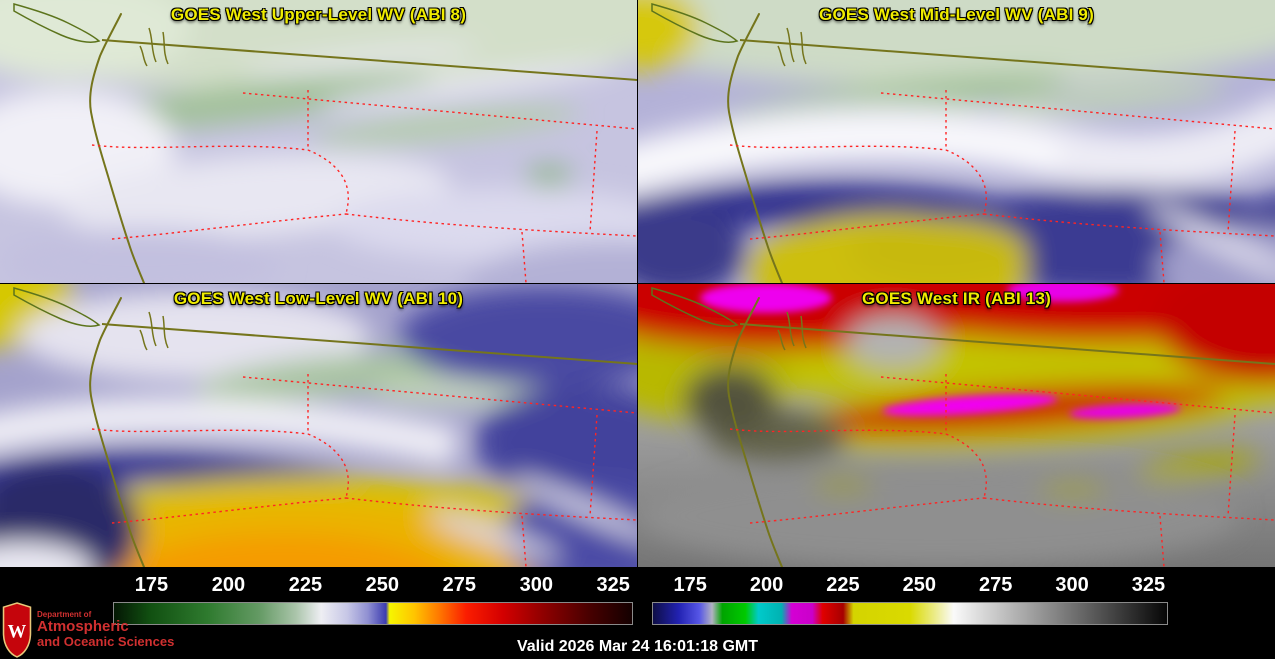 Image resolution: width=1275 pixels, height=659 pixels. What do you see at coordinates (83, 627) in the screenshot?
I see `logo-line-atmospheric: Atmospheric` at bounding box center [83, 627].